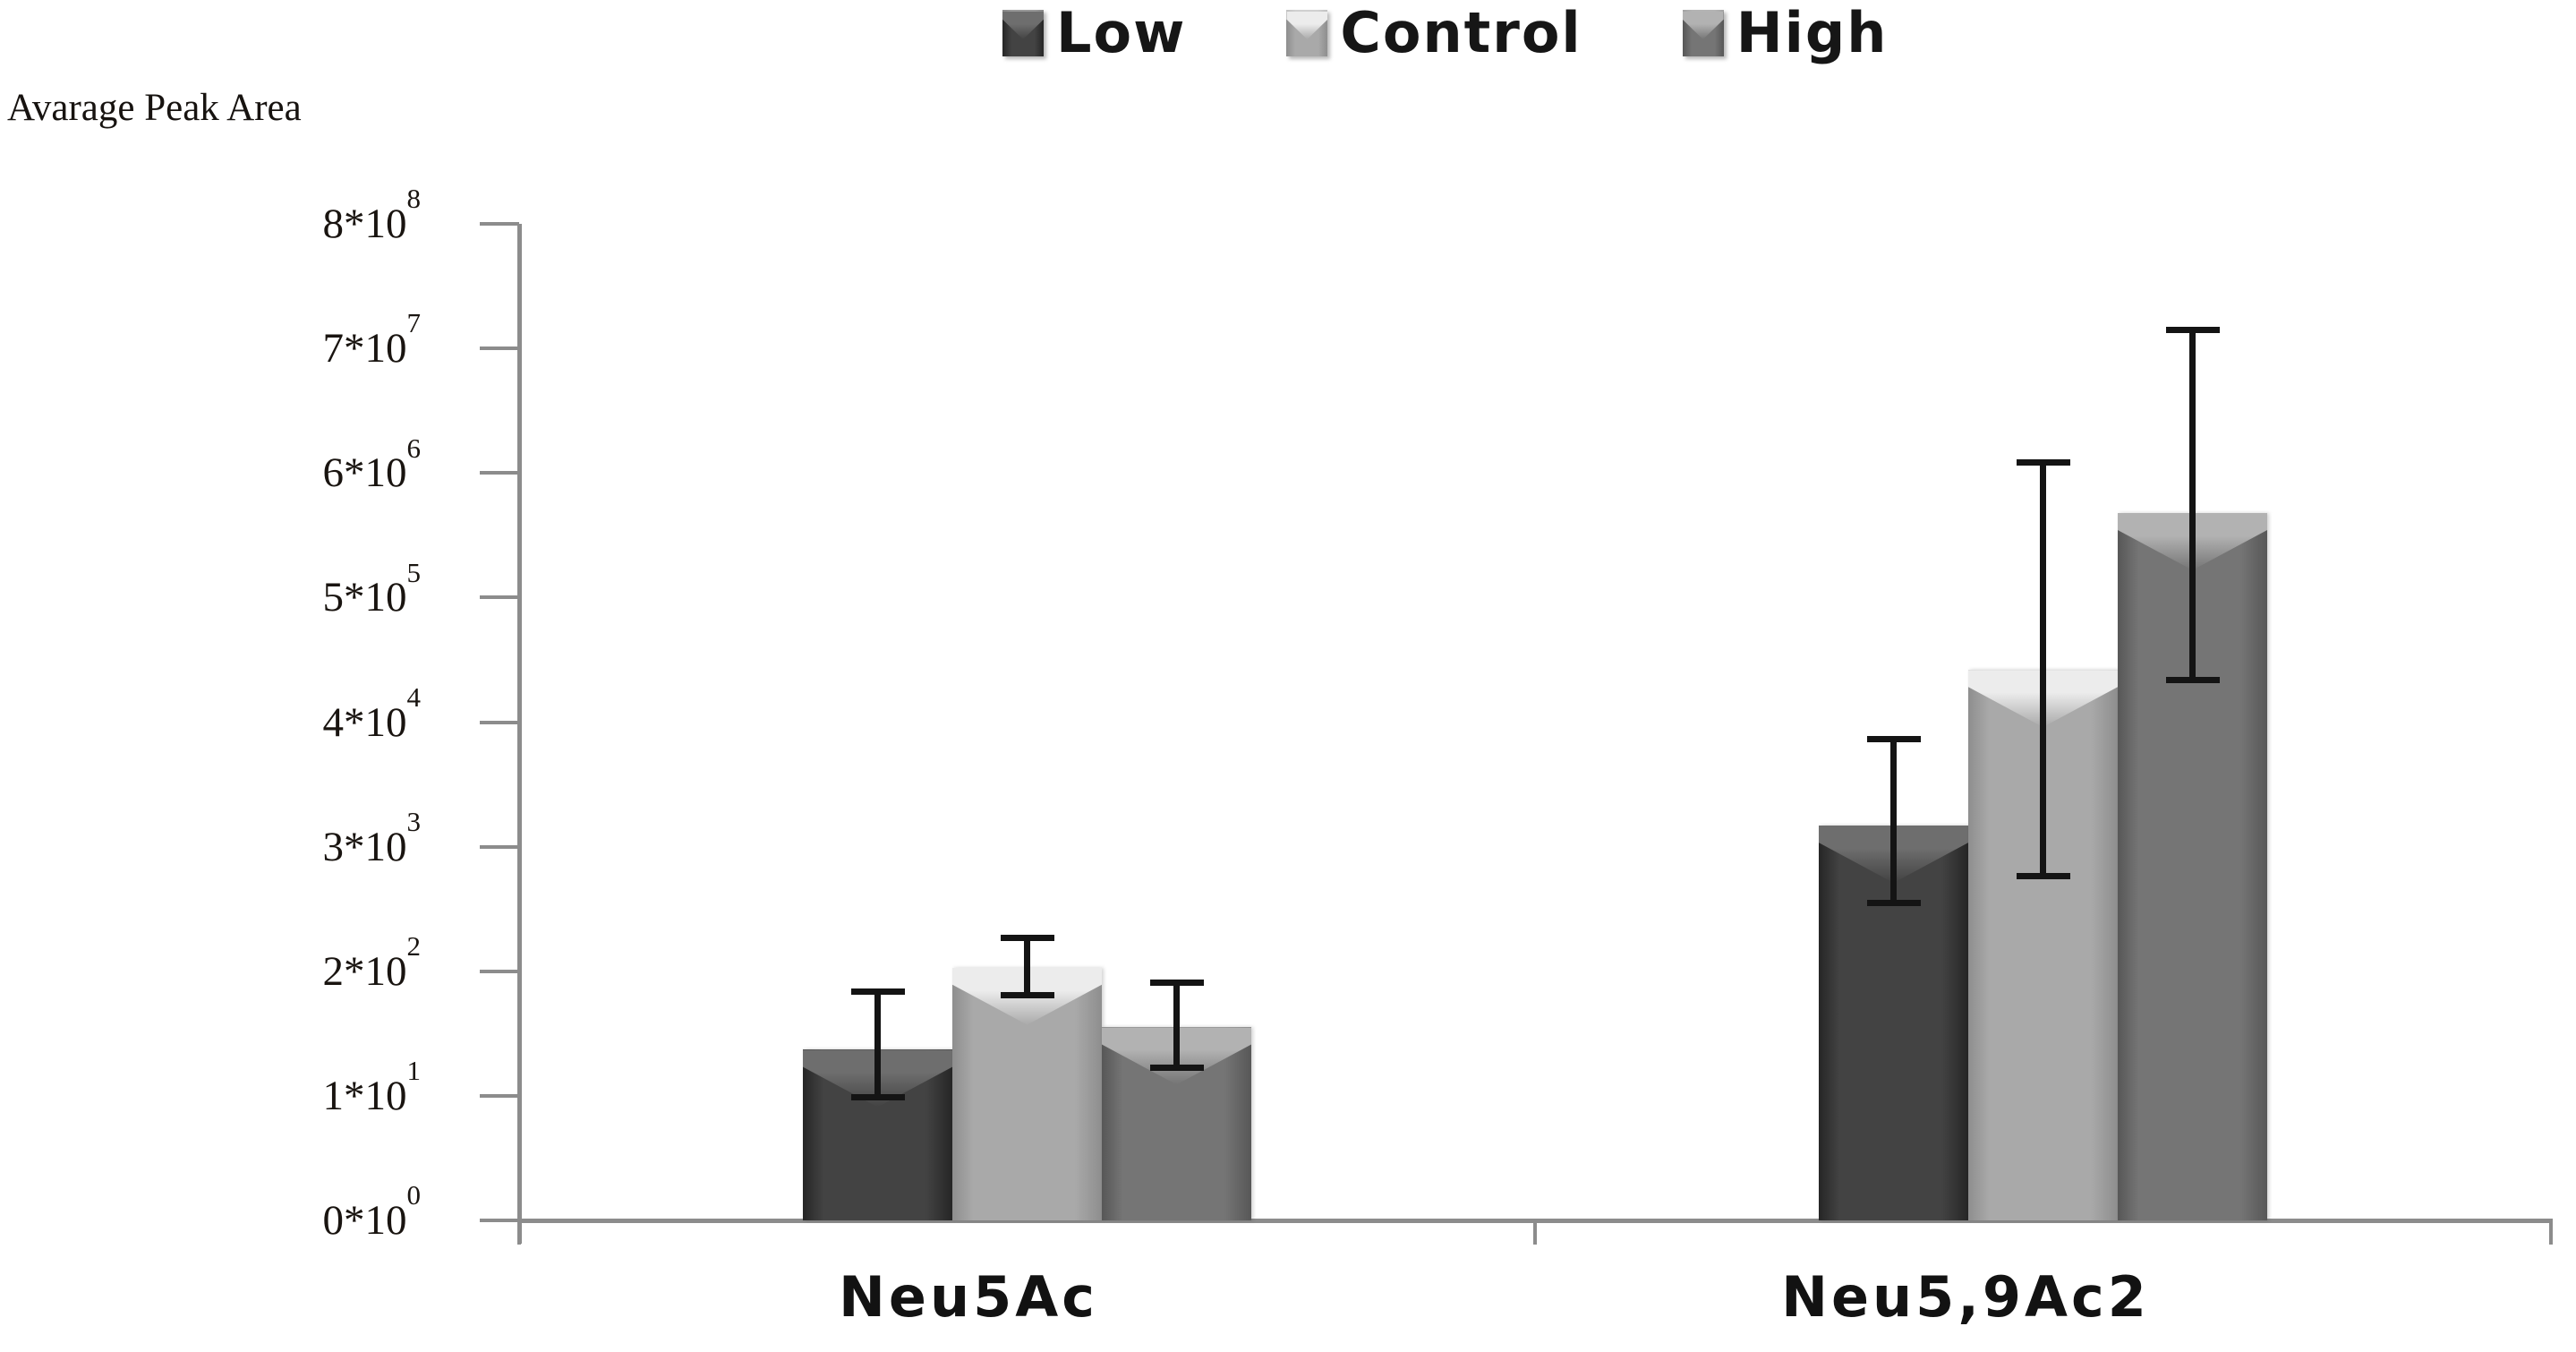 Image resolution: width=2576 pixels, height=1352 pixels. I want to click on legend-label-control: Control, so click(1461, 32).